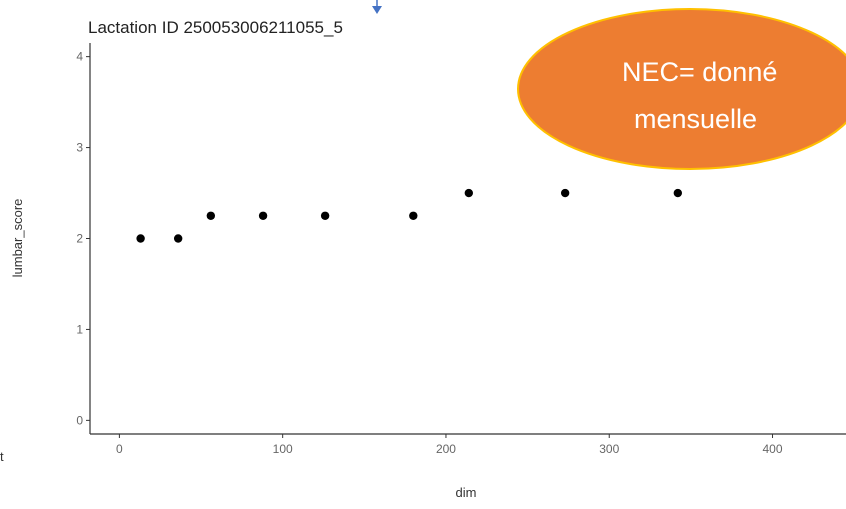  What do you see at coordinates (466, 492) in the screenshot?
I see `x-axis-label: dim` at bounding box center [466, 492].